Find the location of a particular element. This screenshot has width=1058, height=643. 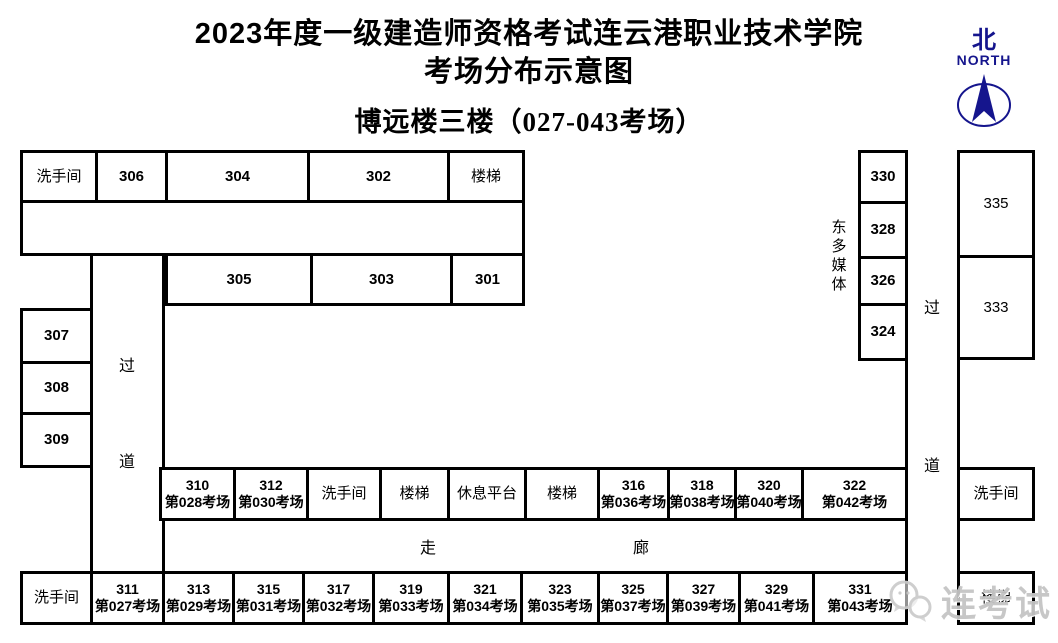

compass-north-icon is located at coordinates (984, 100).